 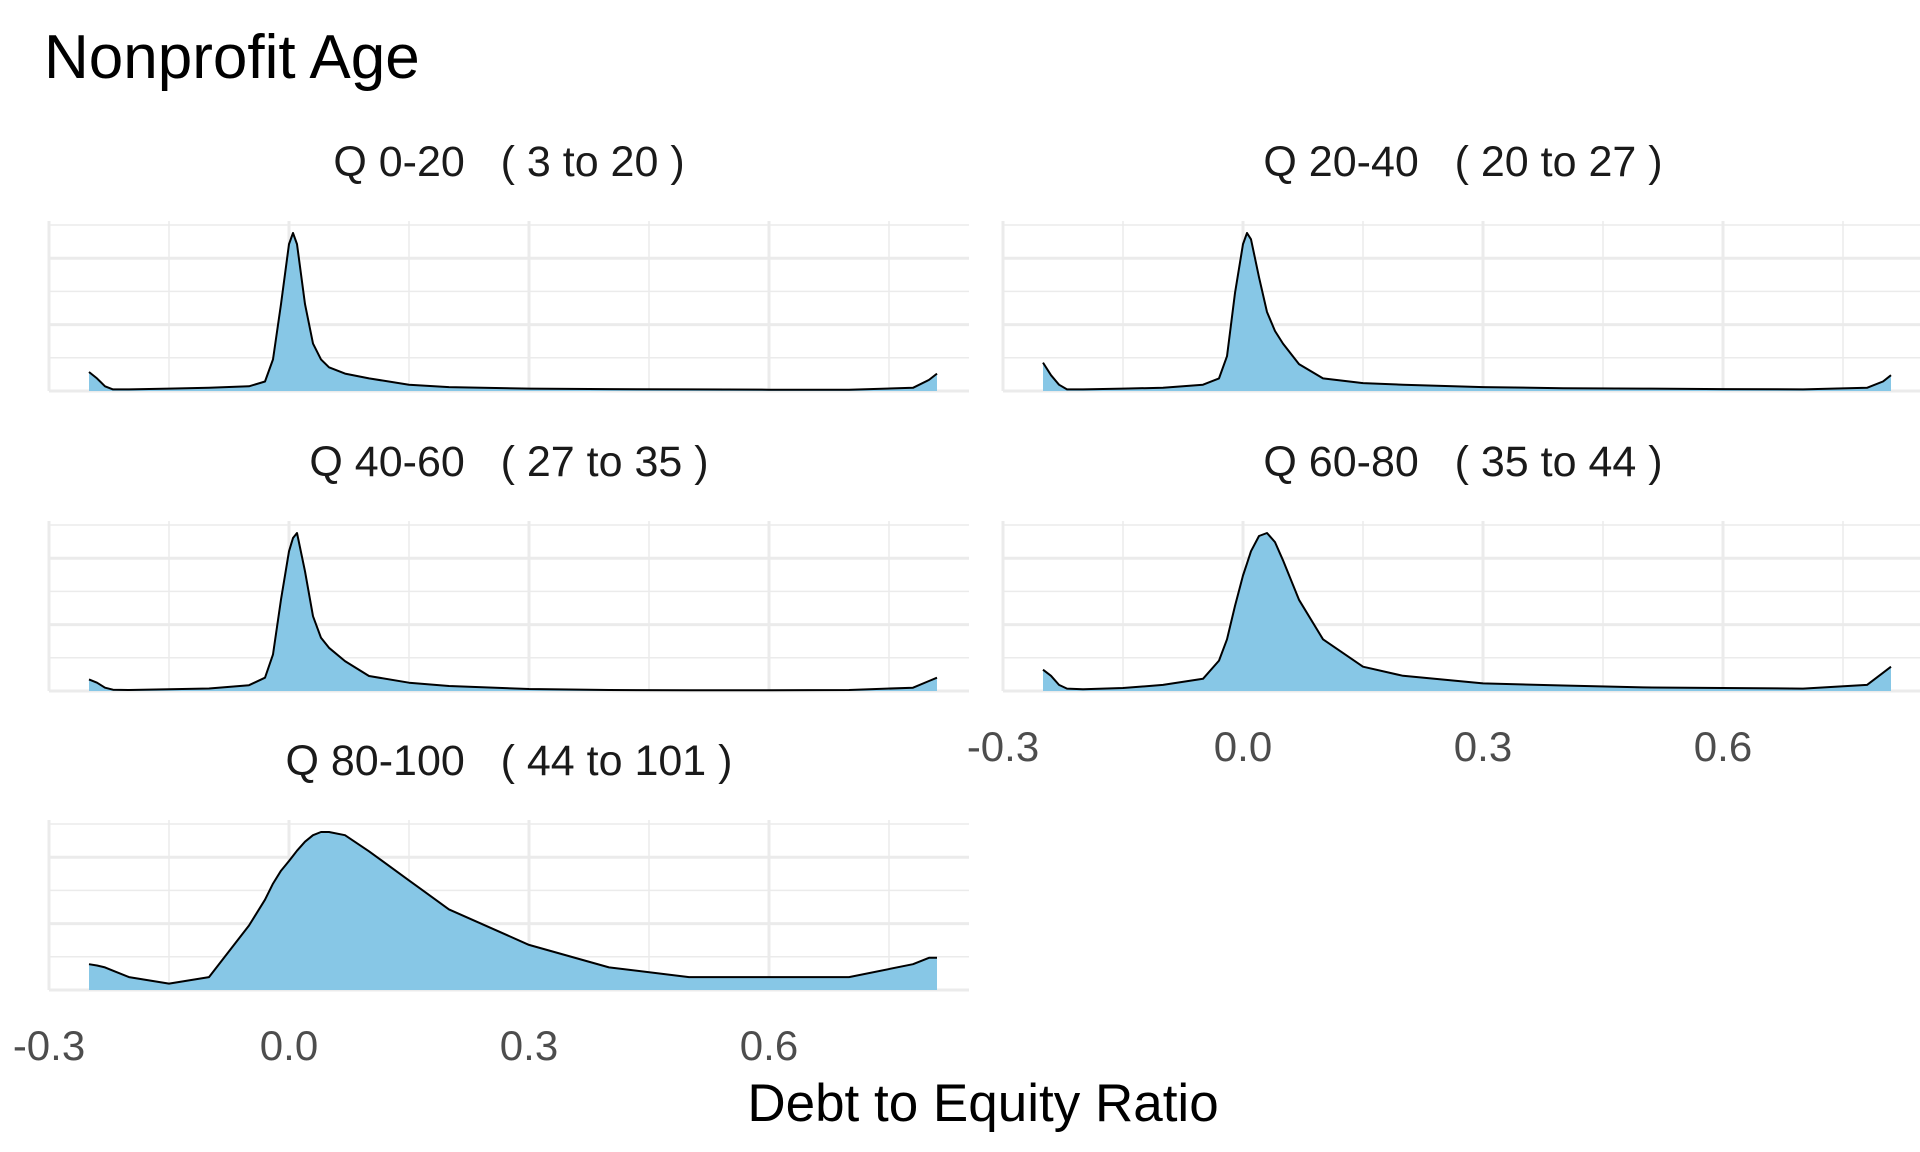 What do you see at coordinates (509, 761) in the screenshot?
I see `facet-strip-label: Q 80-100 ( 44 to 101 )` at bounding box center [509, 761].